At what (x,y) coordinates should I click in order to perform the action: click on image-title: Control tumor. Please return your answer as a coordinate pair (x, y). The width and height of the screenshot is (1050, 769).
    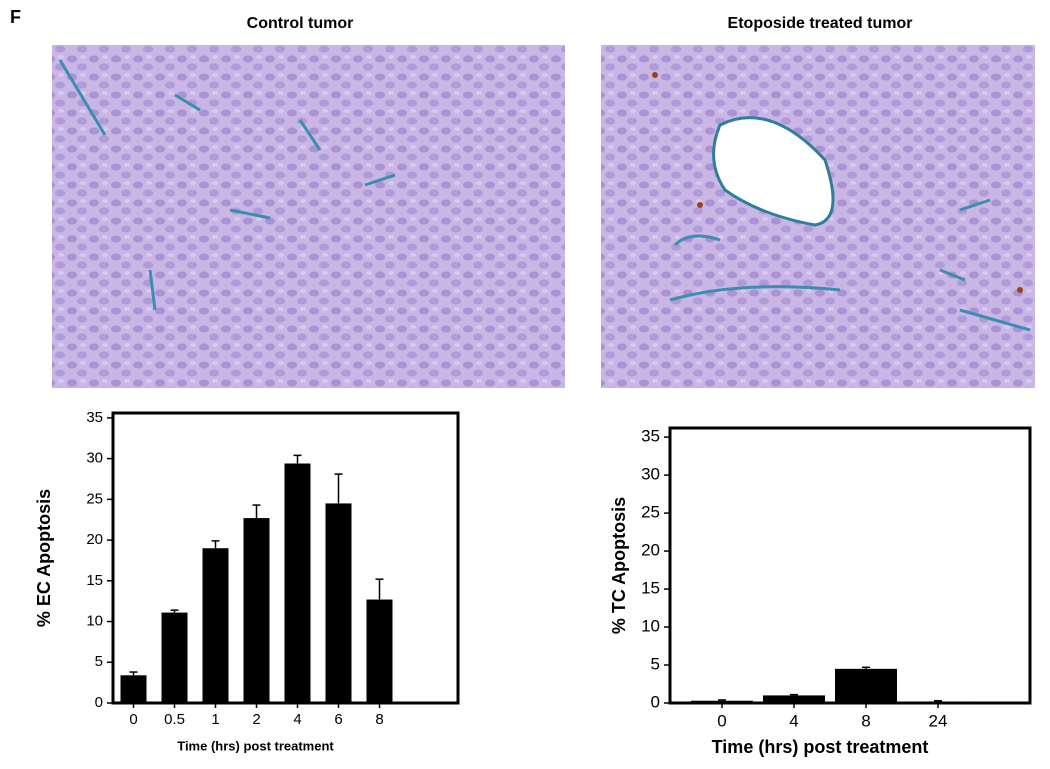
    Looking at the image, I should click on (300, 23).